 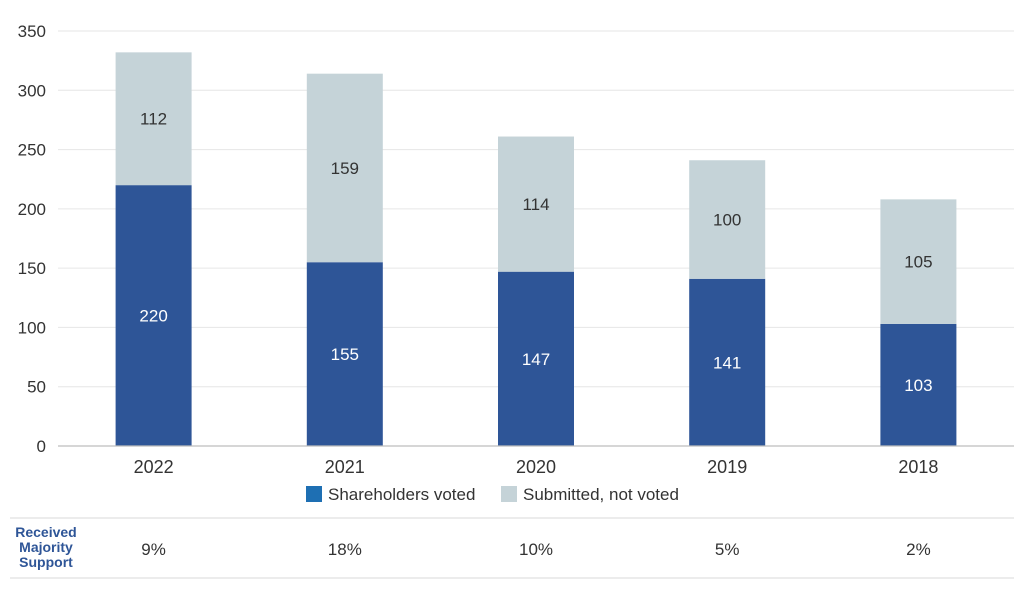 What do you see at coordinates (345, 549) in the screenshot?
I see `majority-support-value: 18%` at bounding box center [345, 549].